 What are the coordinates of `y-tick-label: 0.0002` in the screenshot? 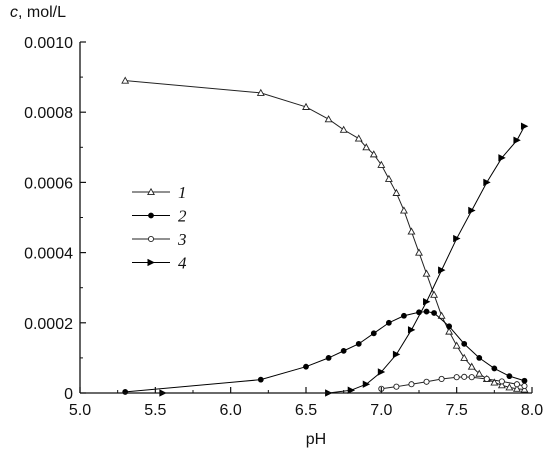 It's located at (48, 324).